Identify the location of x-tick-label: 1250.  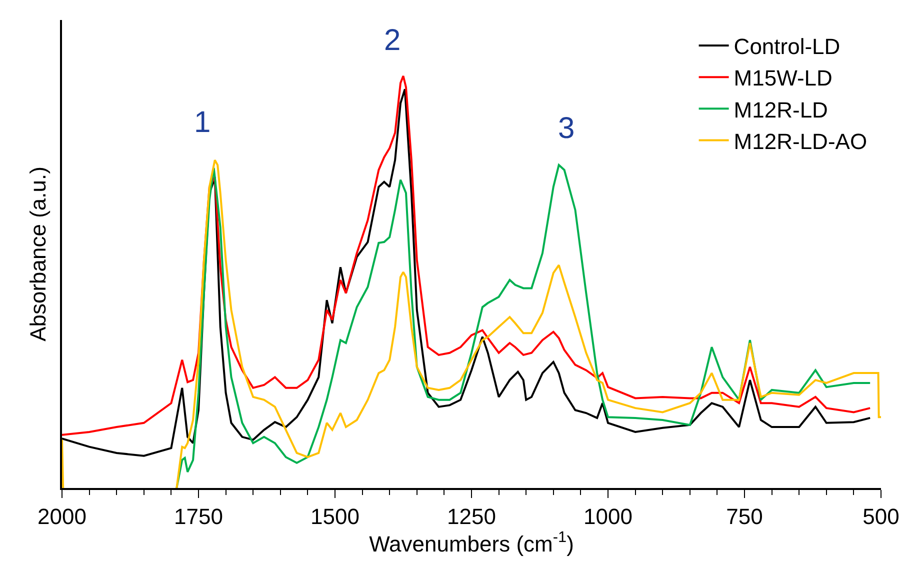
(471, 517).